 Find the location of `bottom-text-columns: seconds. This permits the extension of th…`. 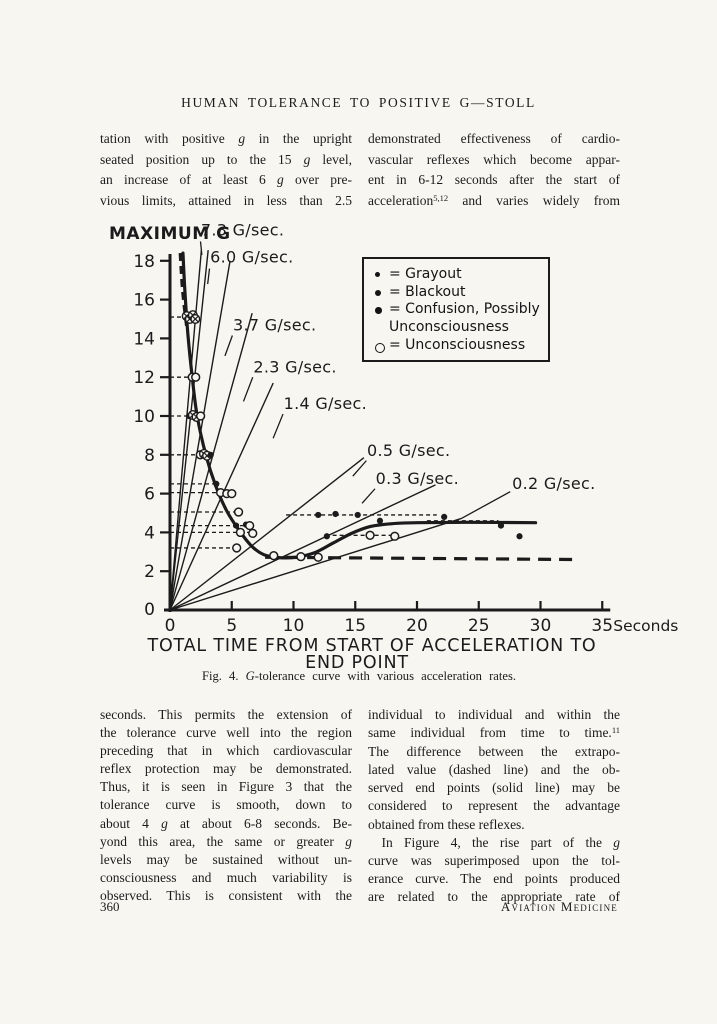

bottom-text-columns: seconds. This permits the extension of th… is located at coordinates (360, 806).